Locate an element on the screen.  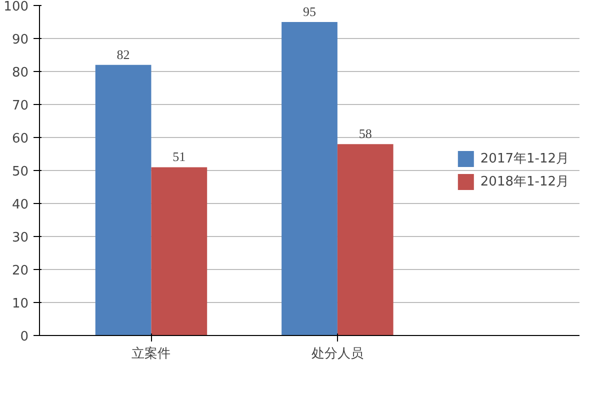
y-tick-label: 70 is located at coordinates (20, 106).